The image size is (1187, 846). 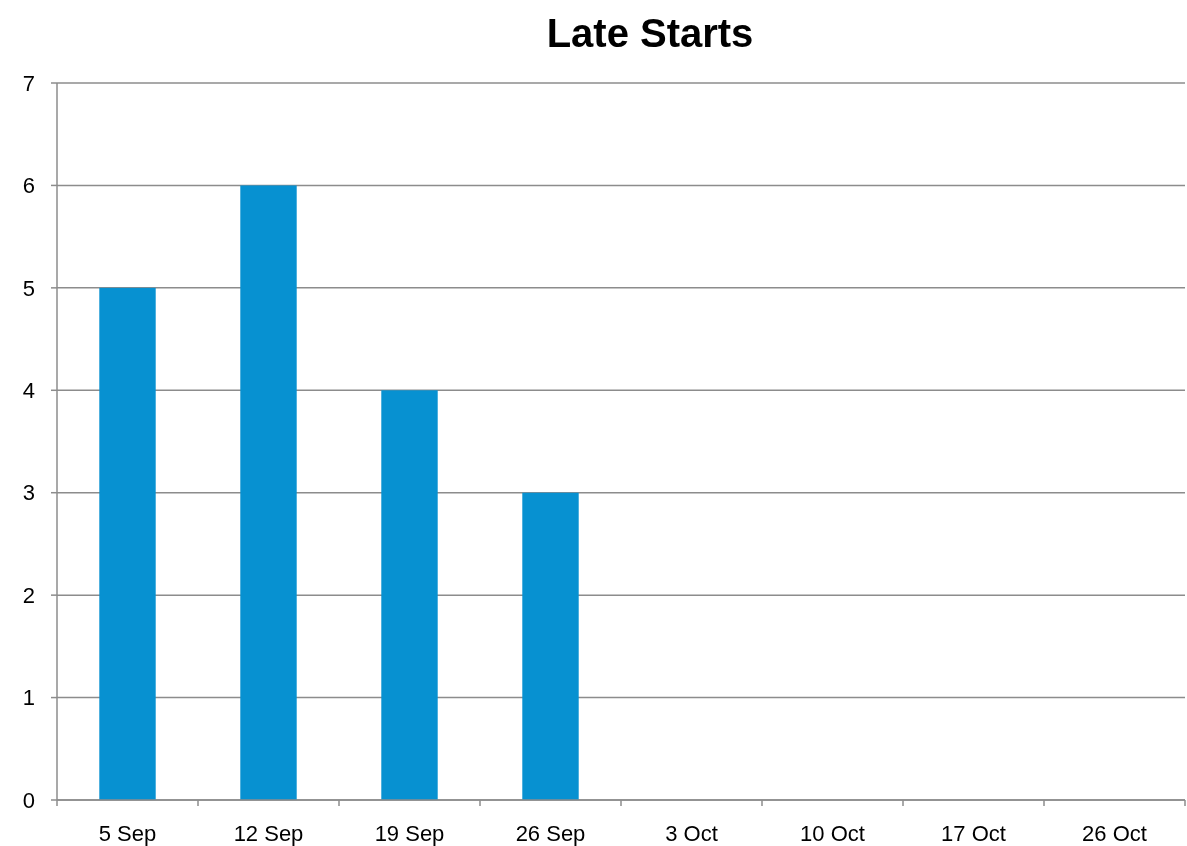 I want to click on x-tick-label: 26 Oct, so click(x=1114, y=833).